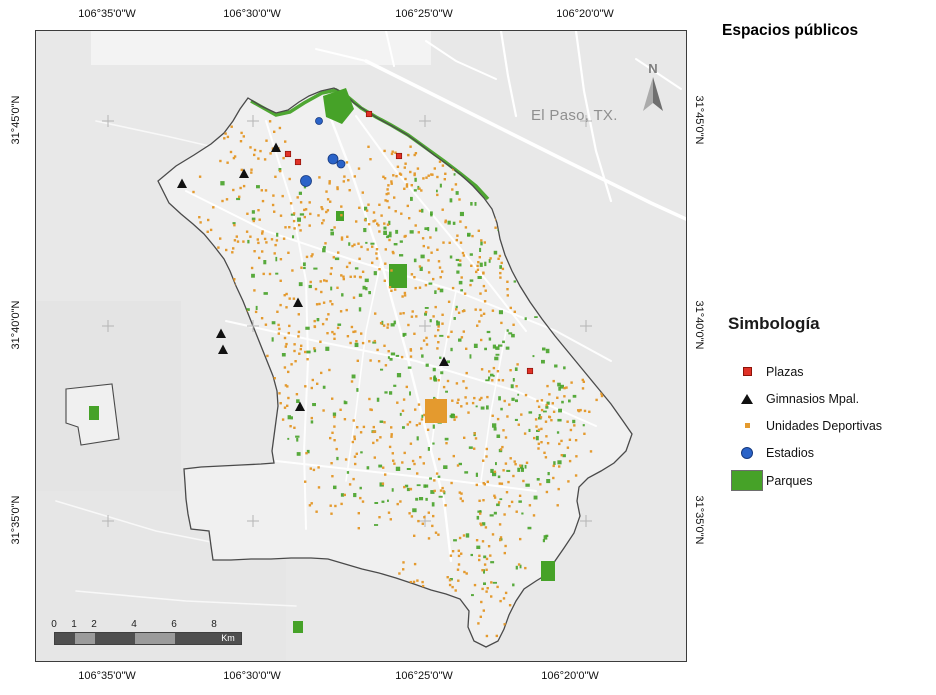 Image resolution: width=936 pixels, height=695 pixels. I want to click on latitude-label-left: 31°35'0"N, so click(16, 520).